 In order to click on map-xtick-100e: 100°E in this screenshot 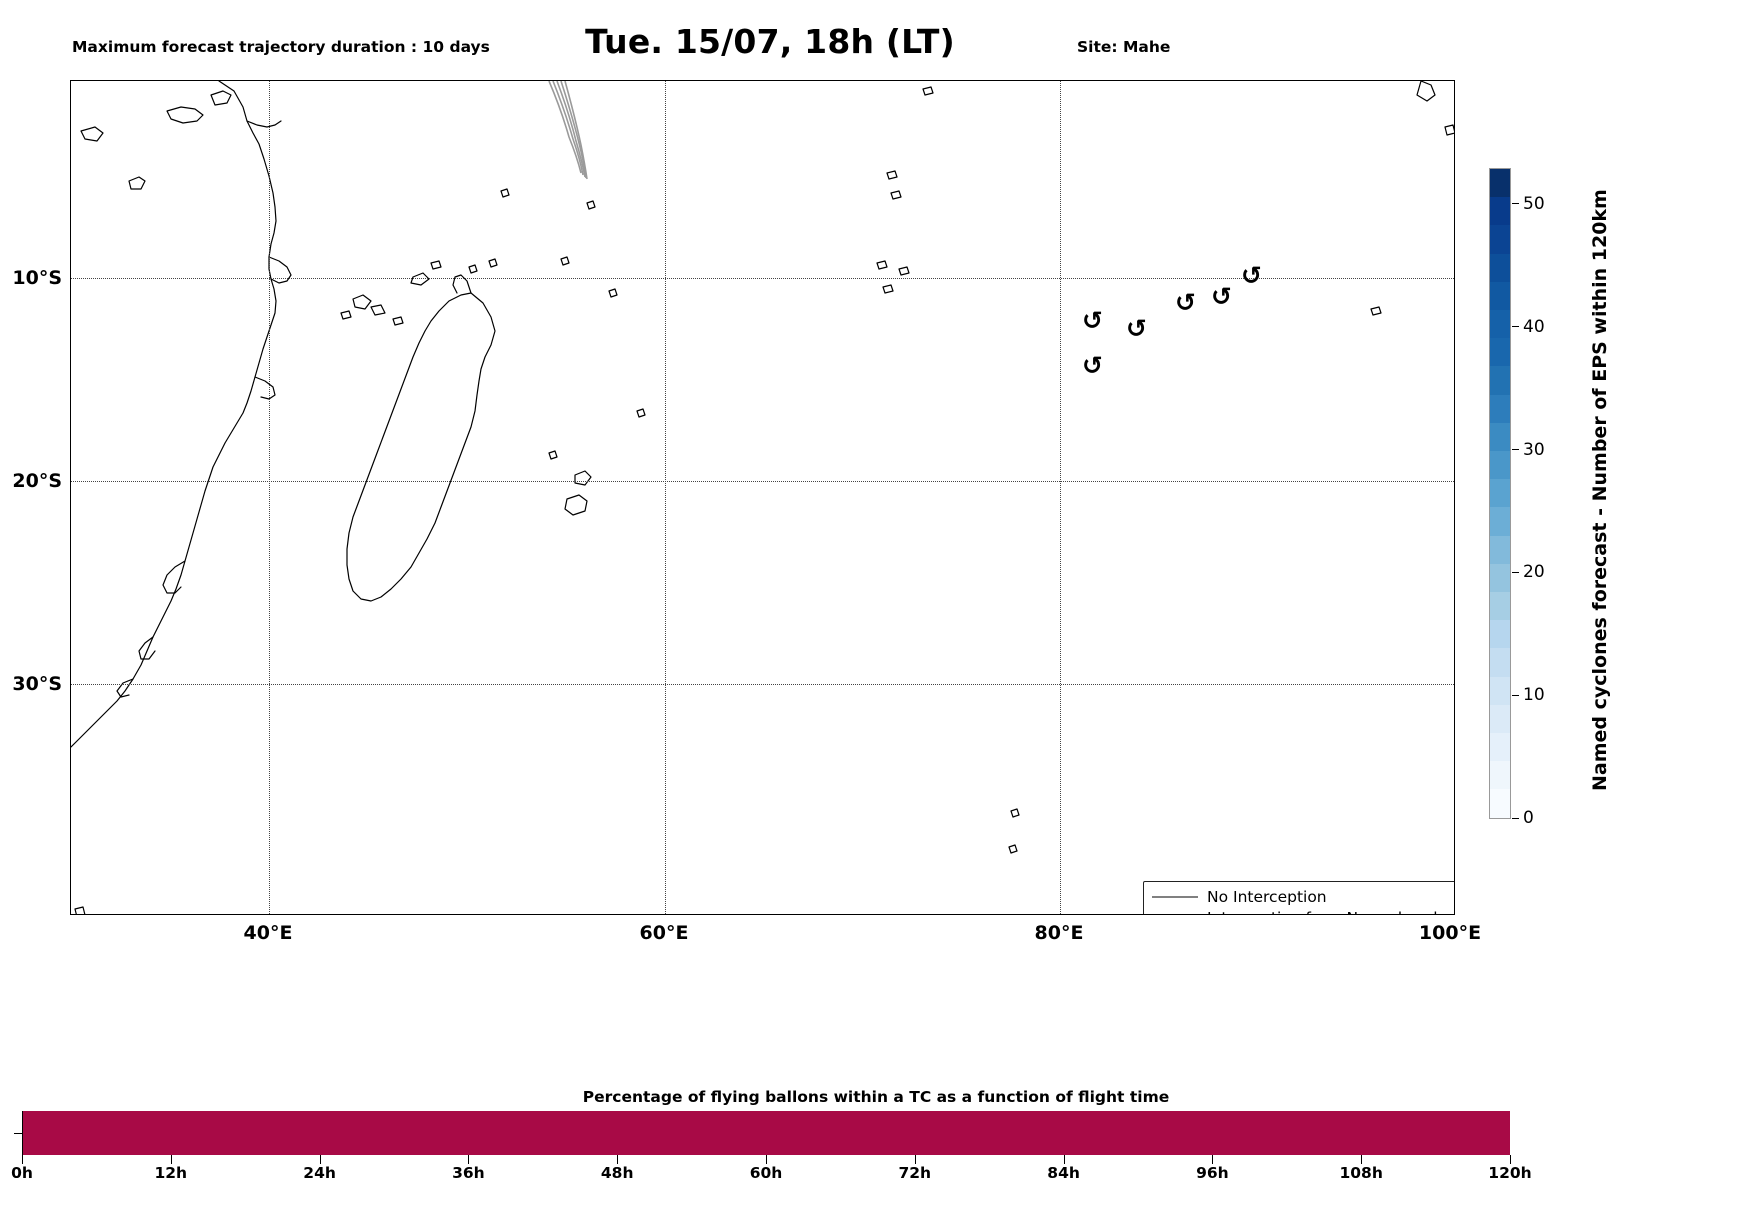, I will do `click(1450, 933)`.